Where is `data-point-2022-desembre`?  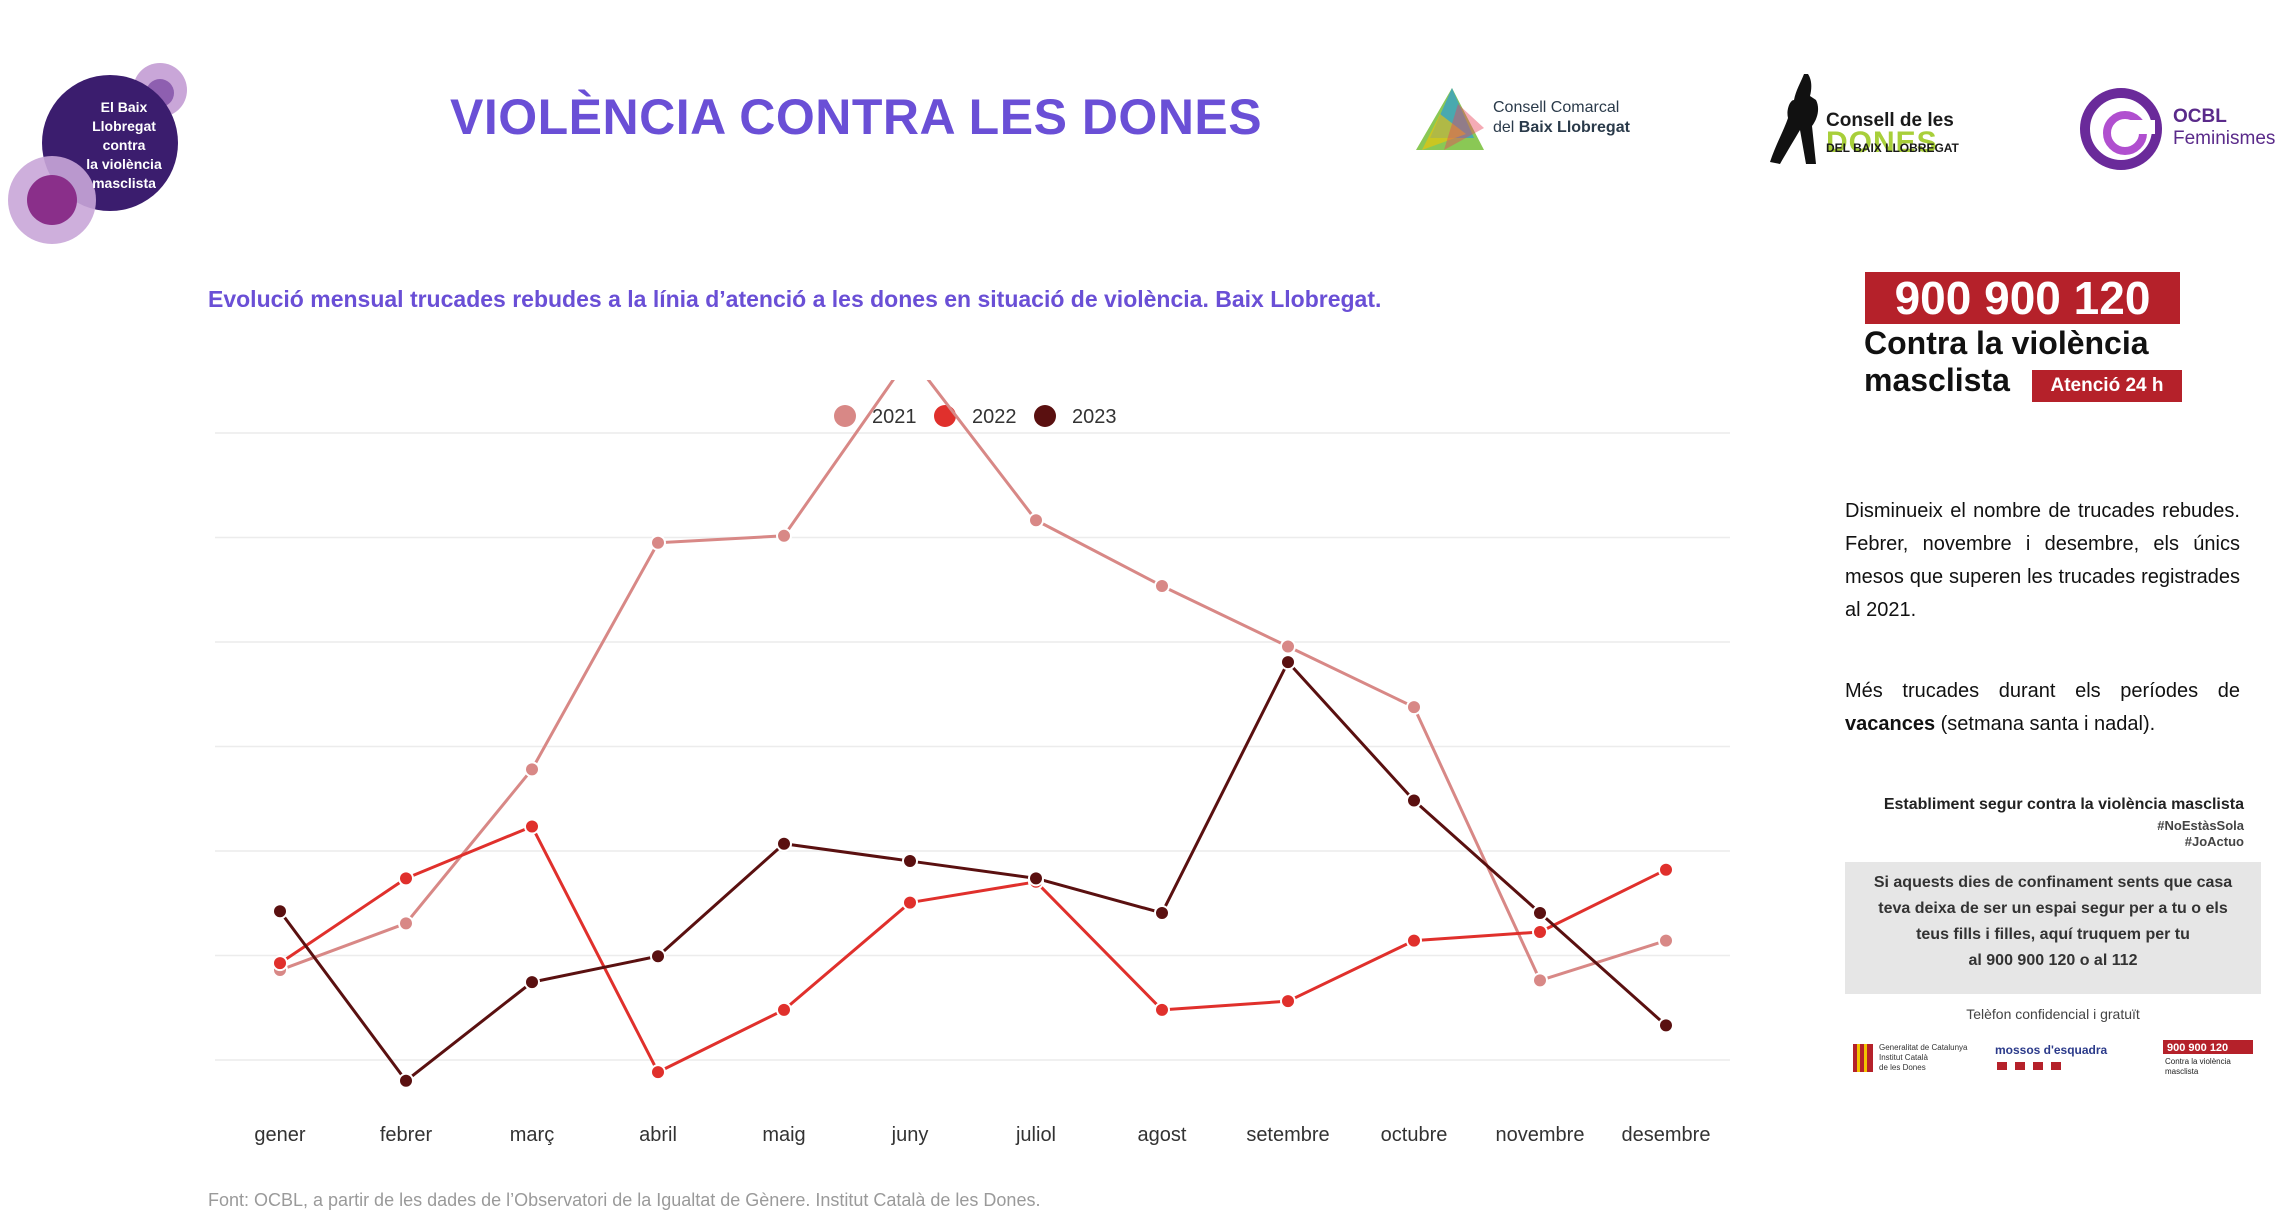
data-point-2022-desembre is located at coordinates (1666, 869).